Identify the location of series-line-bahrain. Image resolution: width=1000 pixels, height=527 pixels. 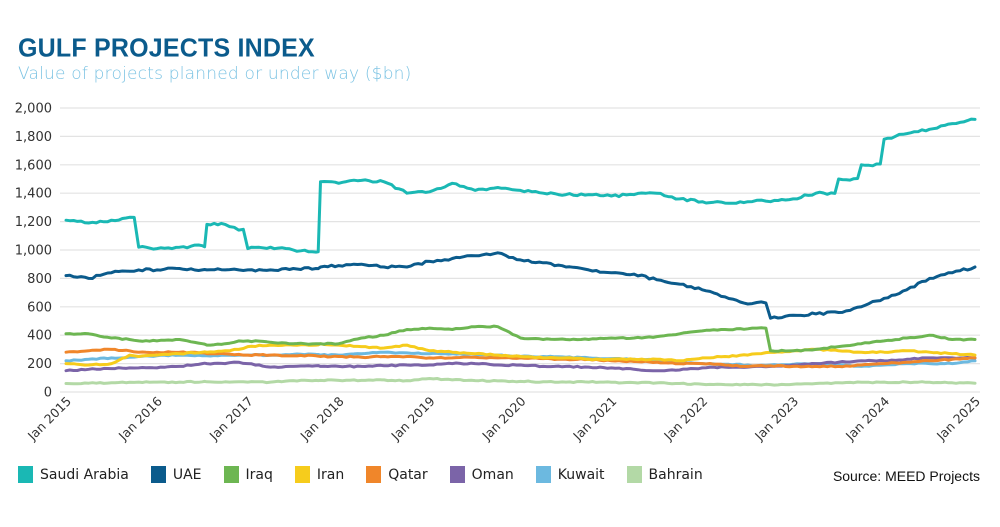
(520, 382).